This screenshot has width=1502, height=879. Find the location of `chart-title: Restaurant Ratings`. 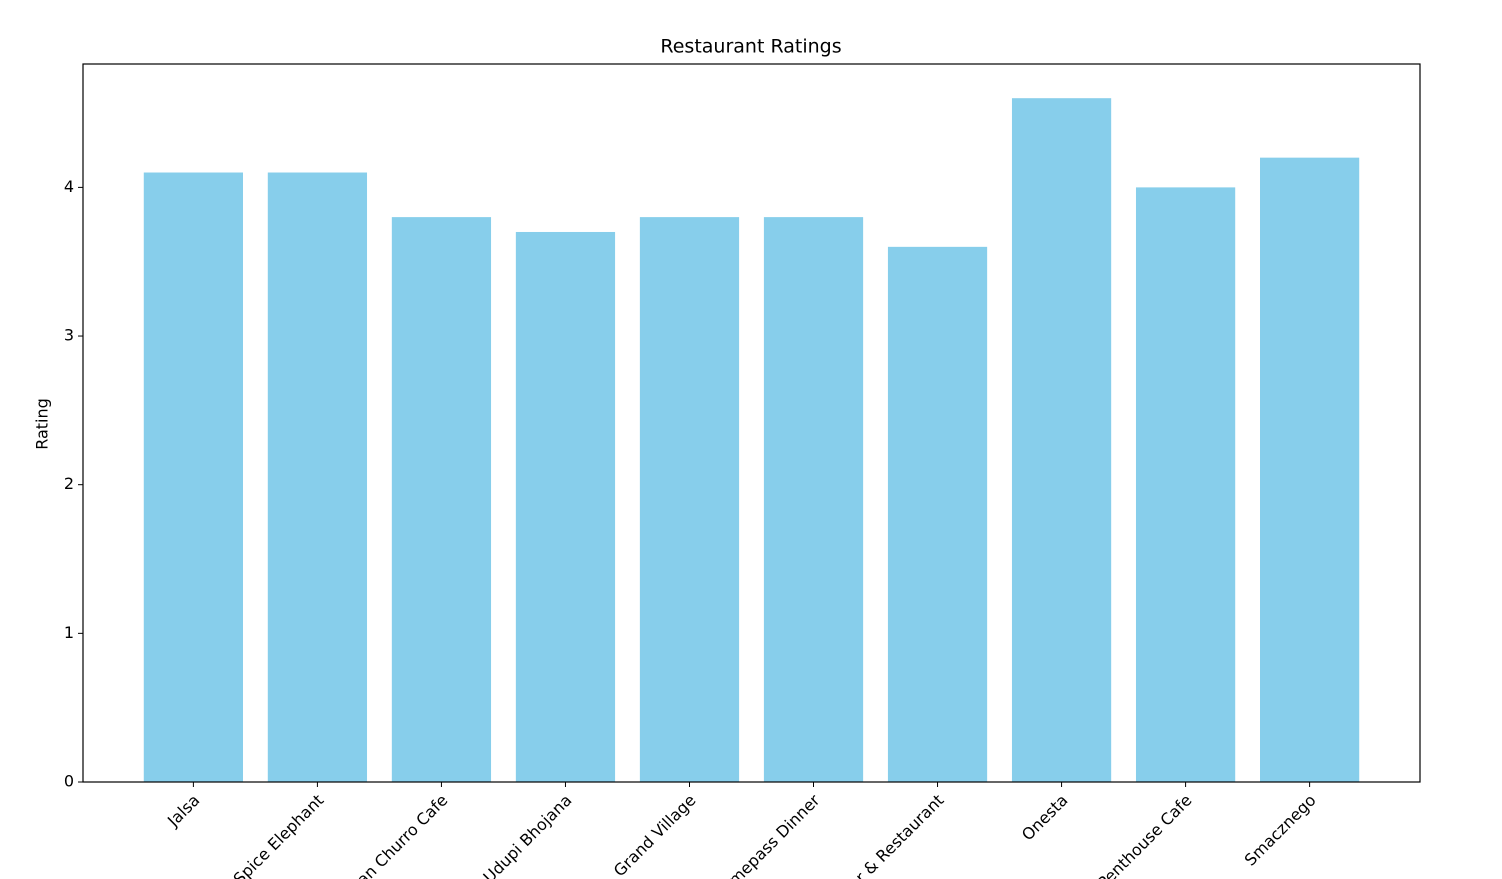

chart-title: Restaurant Ratings is located at coordinates (750, 47).